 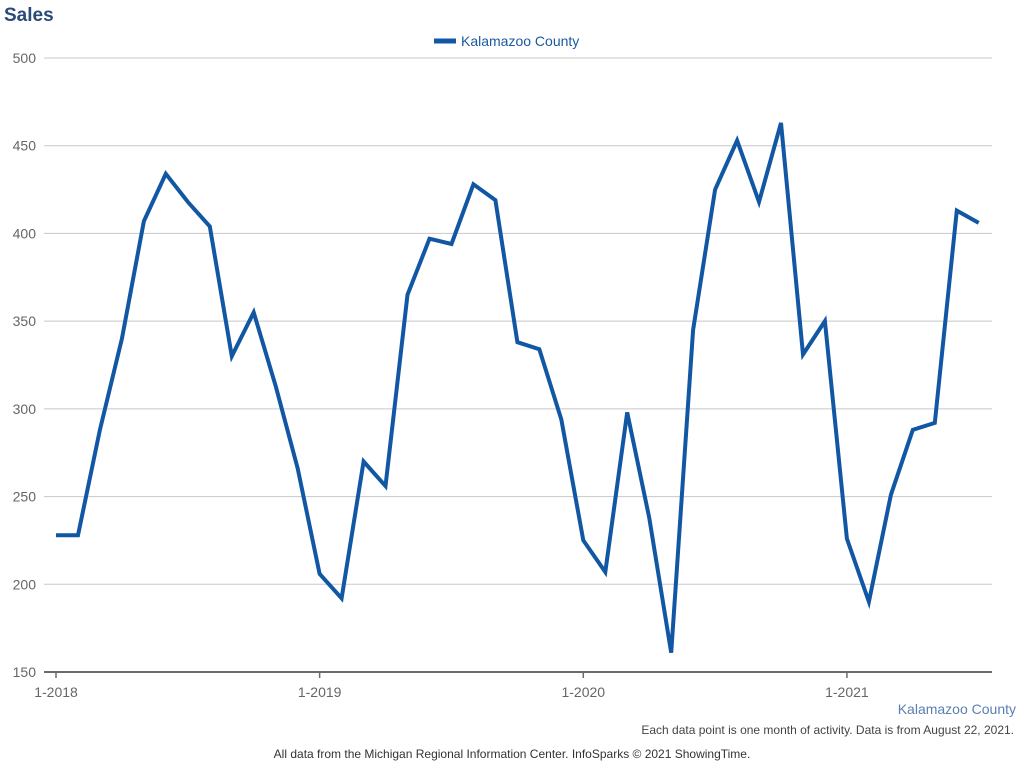 I want to click on y-tick-label: 500, so click(x=25, y=58).